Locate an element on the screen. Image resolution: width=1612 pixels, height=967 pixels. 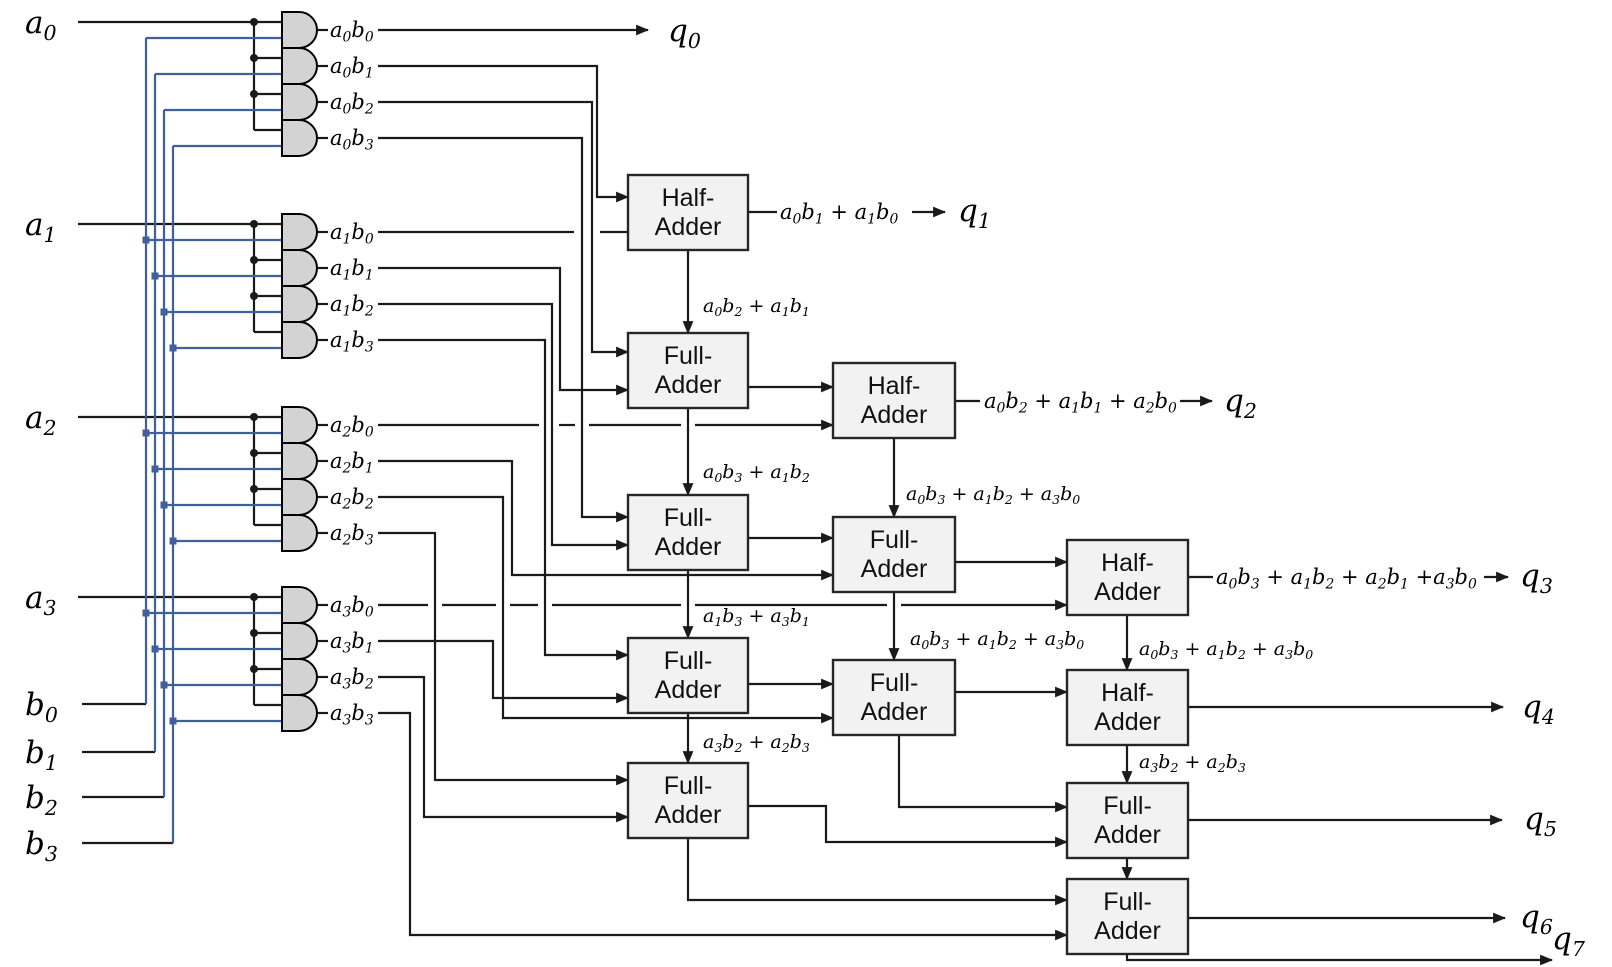
and-gate-a3b0 is located at coordinates (299, 605).